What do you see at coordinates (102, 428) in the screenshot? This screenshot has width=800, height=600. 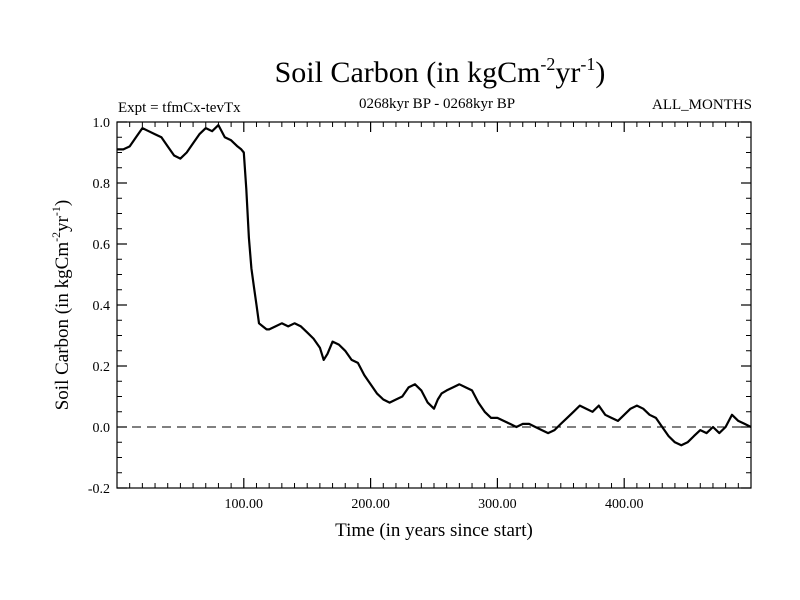 I see `y-tick-label: 0.0` at bounding box center [102, 428].